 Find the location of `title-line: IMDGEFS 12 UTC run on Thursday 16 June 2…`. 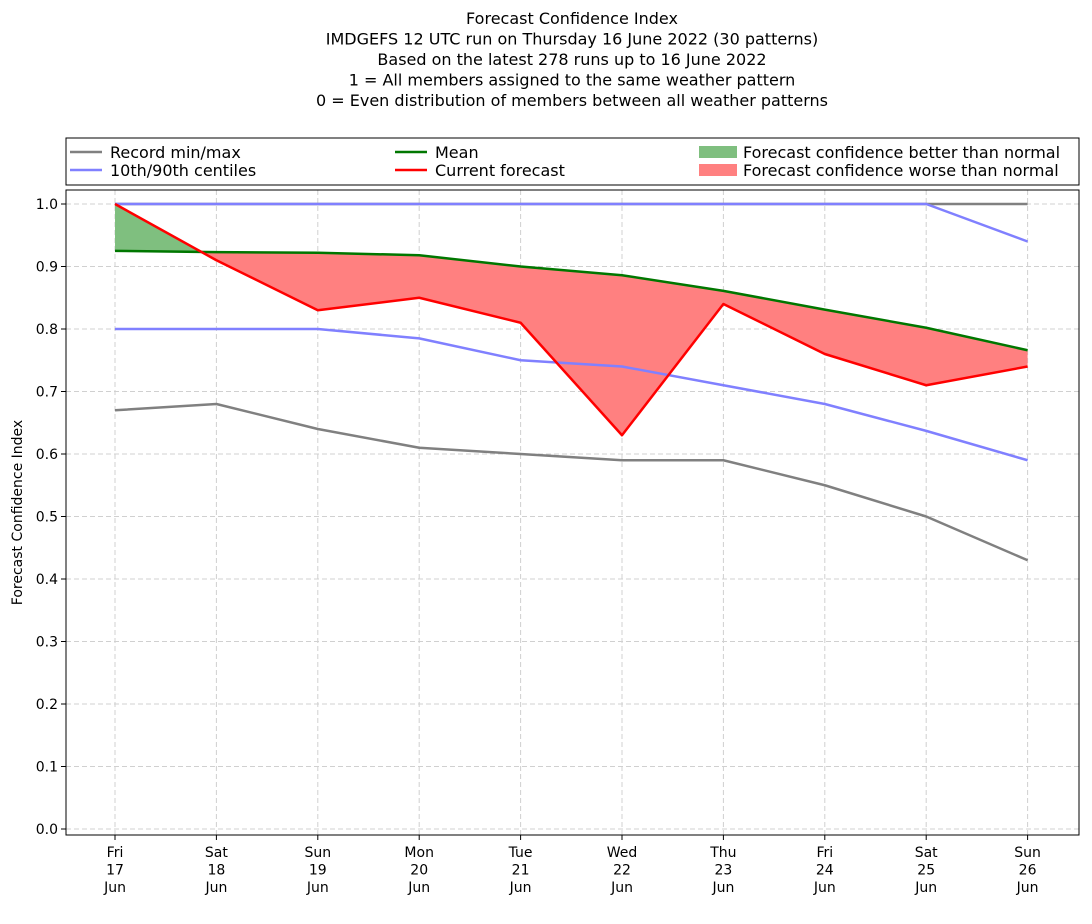

title-line: IMDGEFS 12 UTC run on Thursday 16 June 2… is located at coordinates (572, 39).